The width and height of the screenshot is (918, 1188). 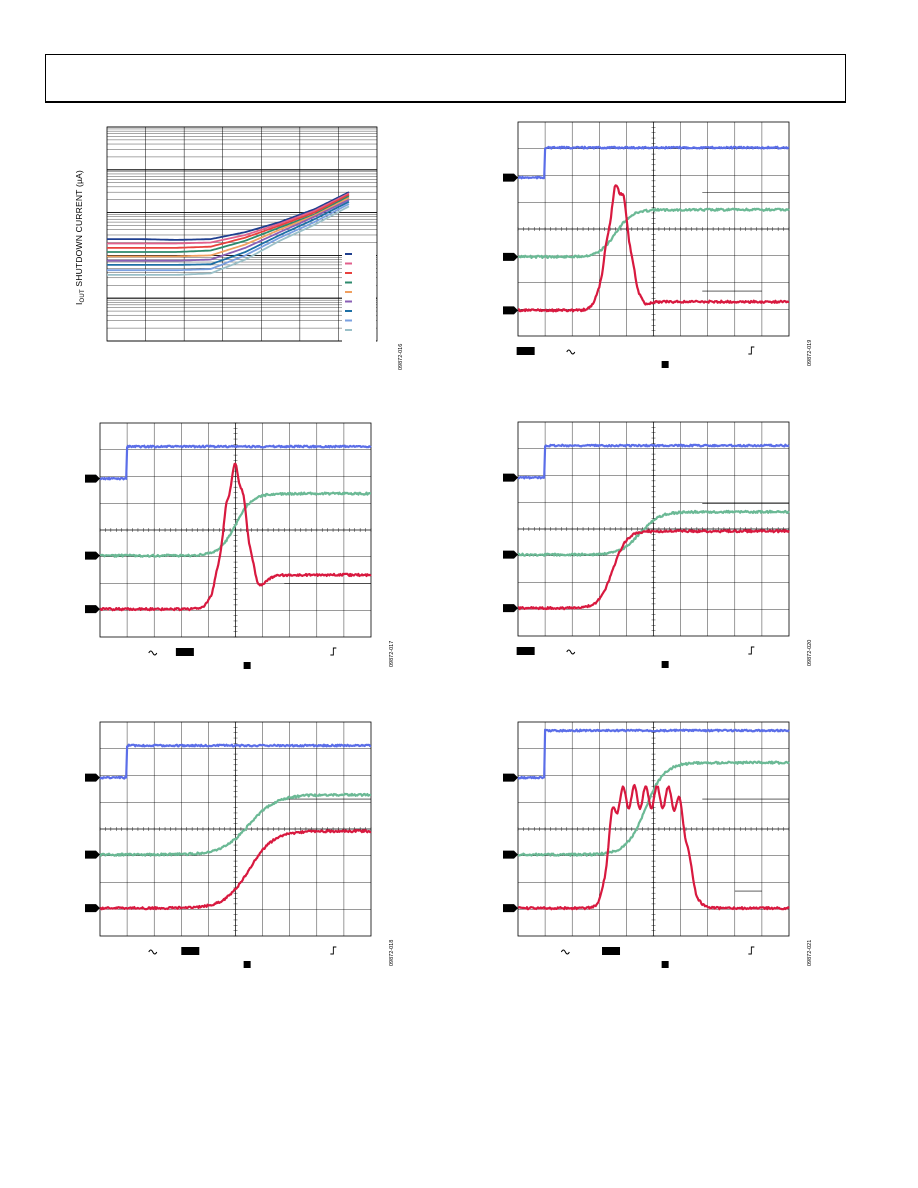 What do you see at coordinates (392, 654) in the screenshot?
I see `figure-code: 09872-017` at bounding box center [392, 654].